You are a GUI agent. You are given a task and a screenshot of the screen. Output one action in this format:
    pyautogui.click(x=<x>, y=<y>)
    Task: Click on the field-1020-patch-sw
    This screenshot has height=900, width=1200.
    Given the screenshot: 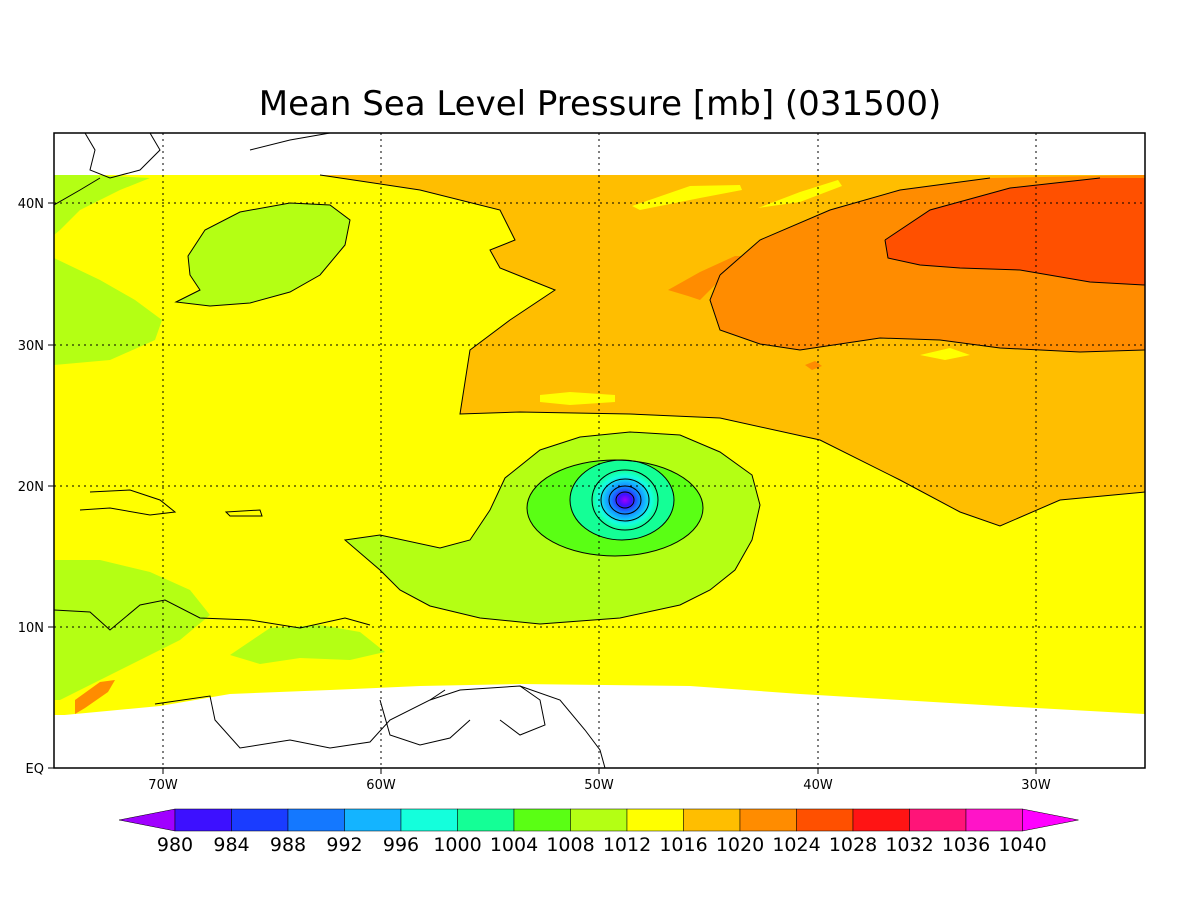 What is the action you would take?
    pyautogui.click(x=95, y=697)
    